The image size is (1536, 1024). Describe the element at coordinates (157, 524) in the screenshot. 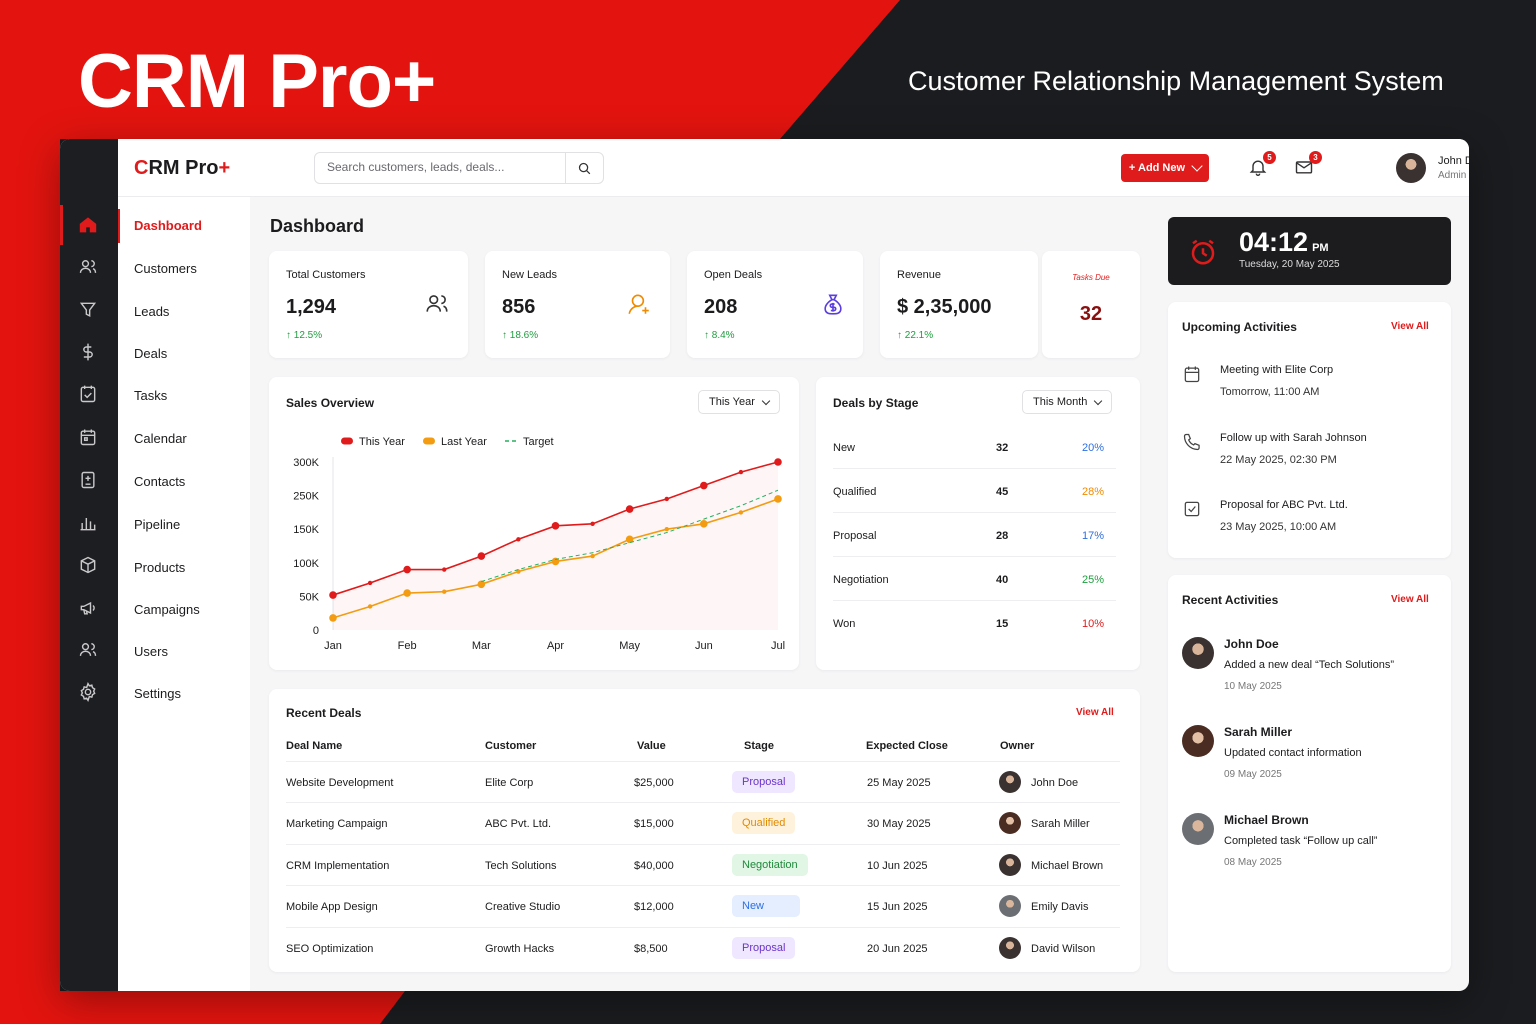

I see `sidebar-item-pipeline: Pipeline` at that location.